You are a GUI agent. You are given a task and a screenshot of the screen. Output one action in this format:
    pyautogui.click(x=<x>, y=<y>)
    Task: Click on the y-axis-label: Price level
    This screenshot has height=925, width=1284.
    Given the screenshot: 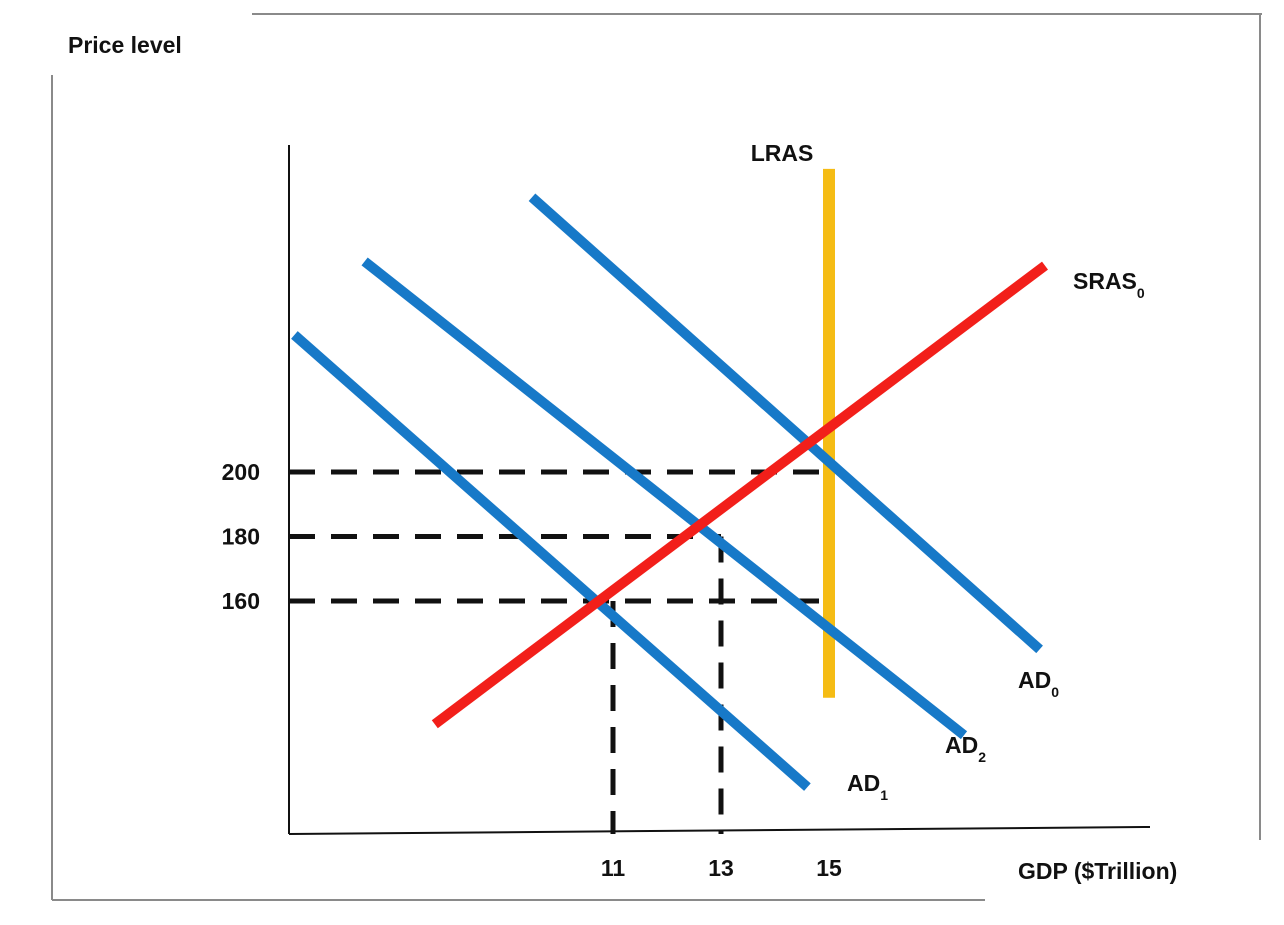 What is the action you would take?
    pyautogui.click(x=125, y=45)
    